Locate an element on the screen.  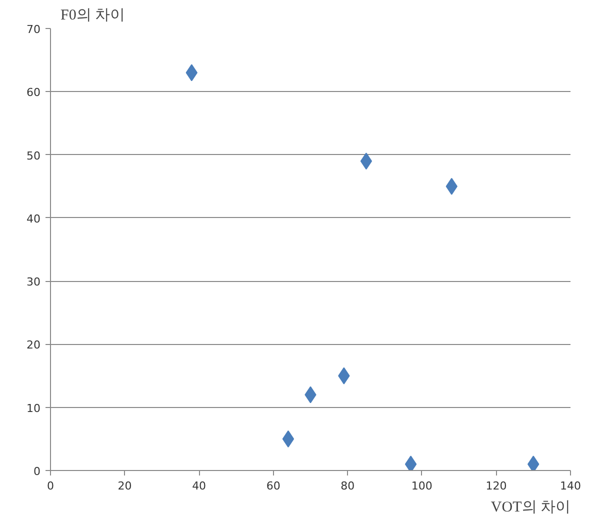
x-axis-title: VOT의 차이 is located at coordinates (530, 508).